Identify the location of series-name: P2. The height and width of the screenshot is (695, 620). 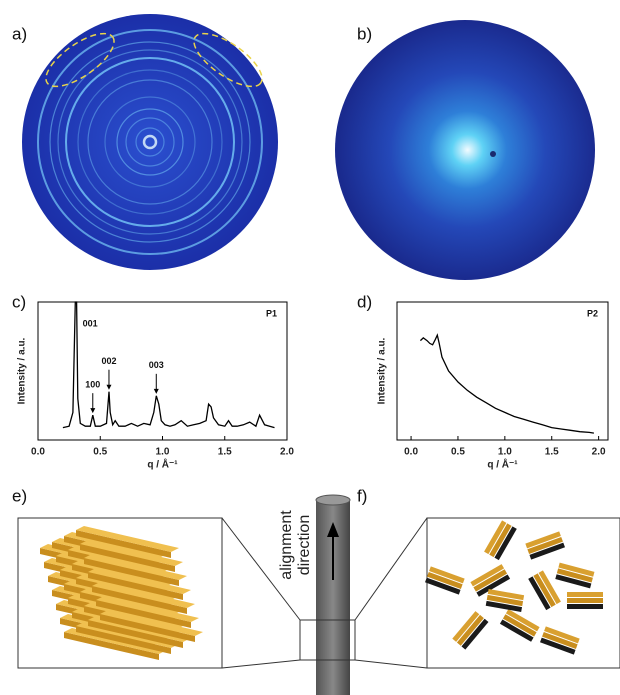
(592, 313).